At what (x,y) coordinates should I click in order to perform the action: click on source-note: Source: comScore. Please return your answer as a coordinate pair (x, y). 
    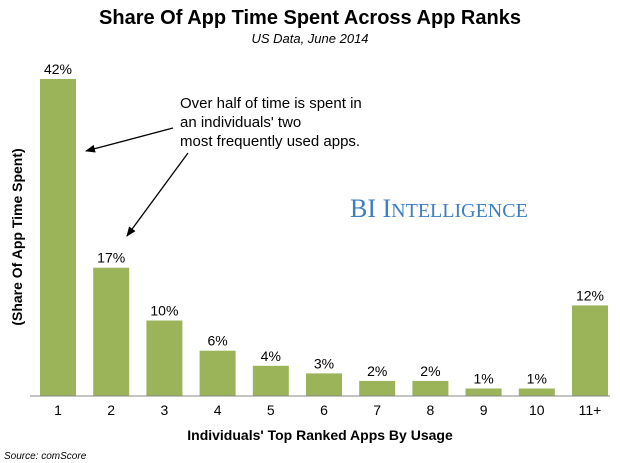
    Looking at the image, I should click on (45, 456).